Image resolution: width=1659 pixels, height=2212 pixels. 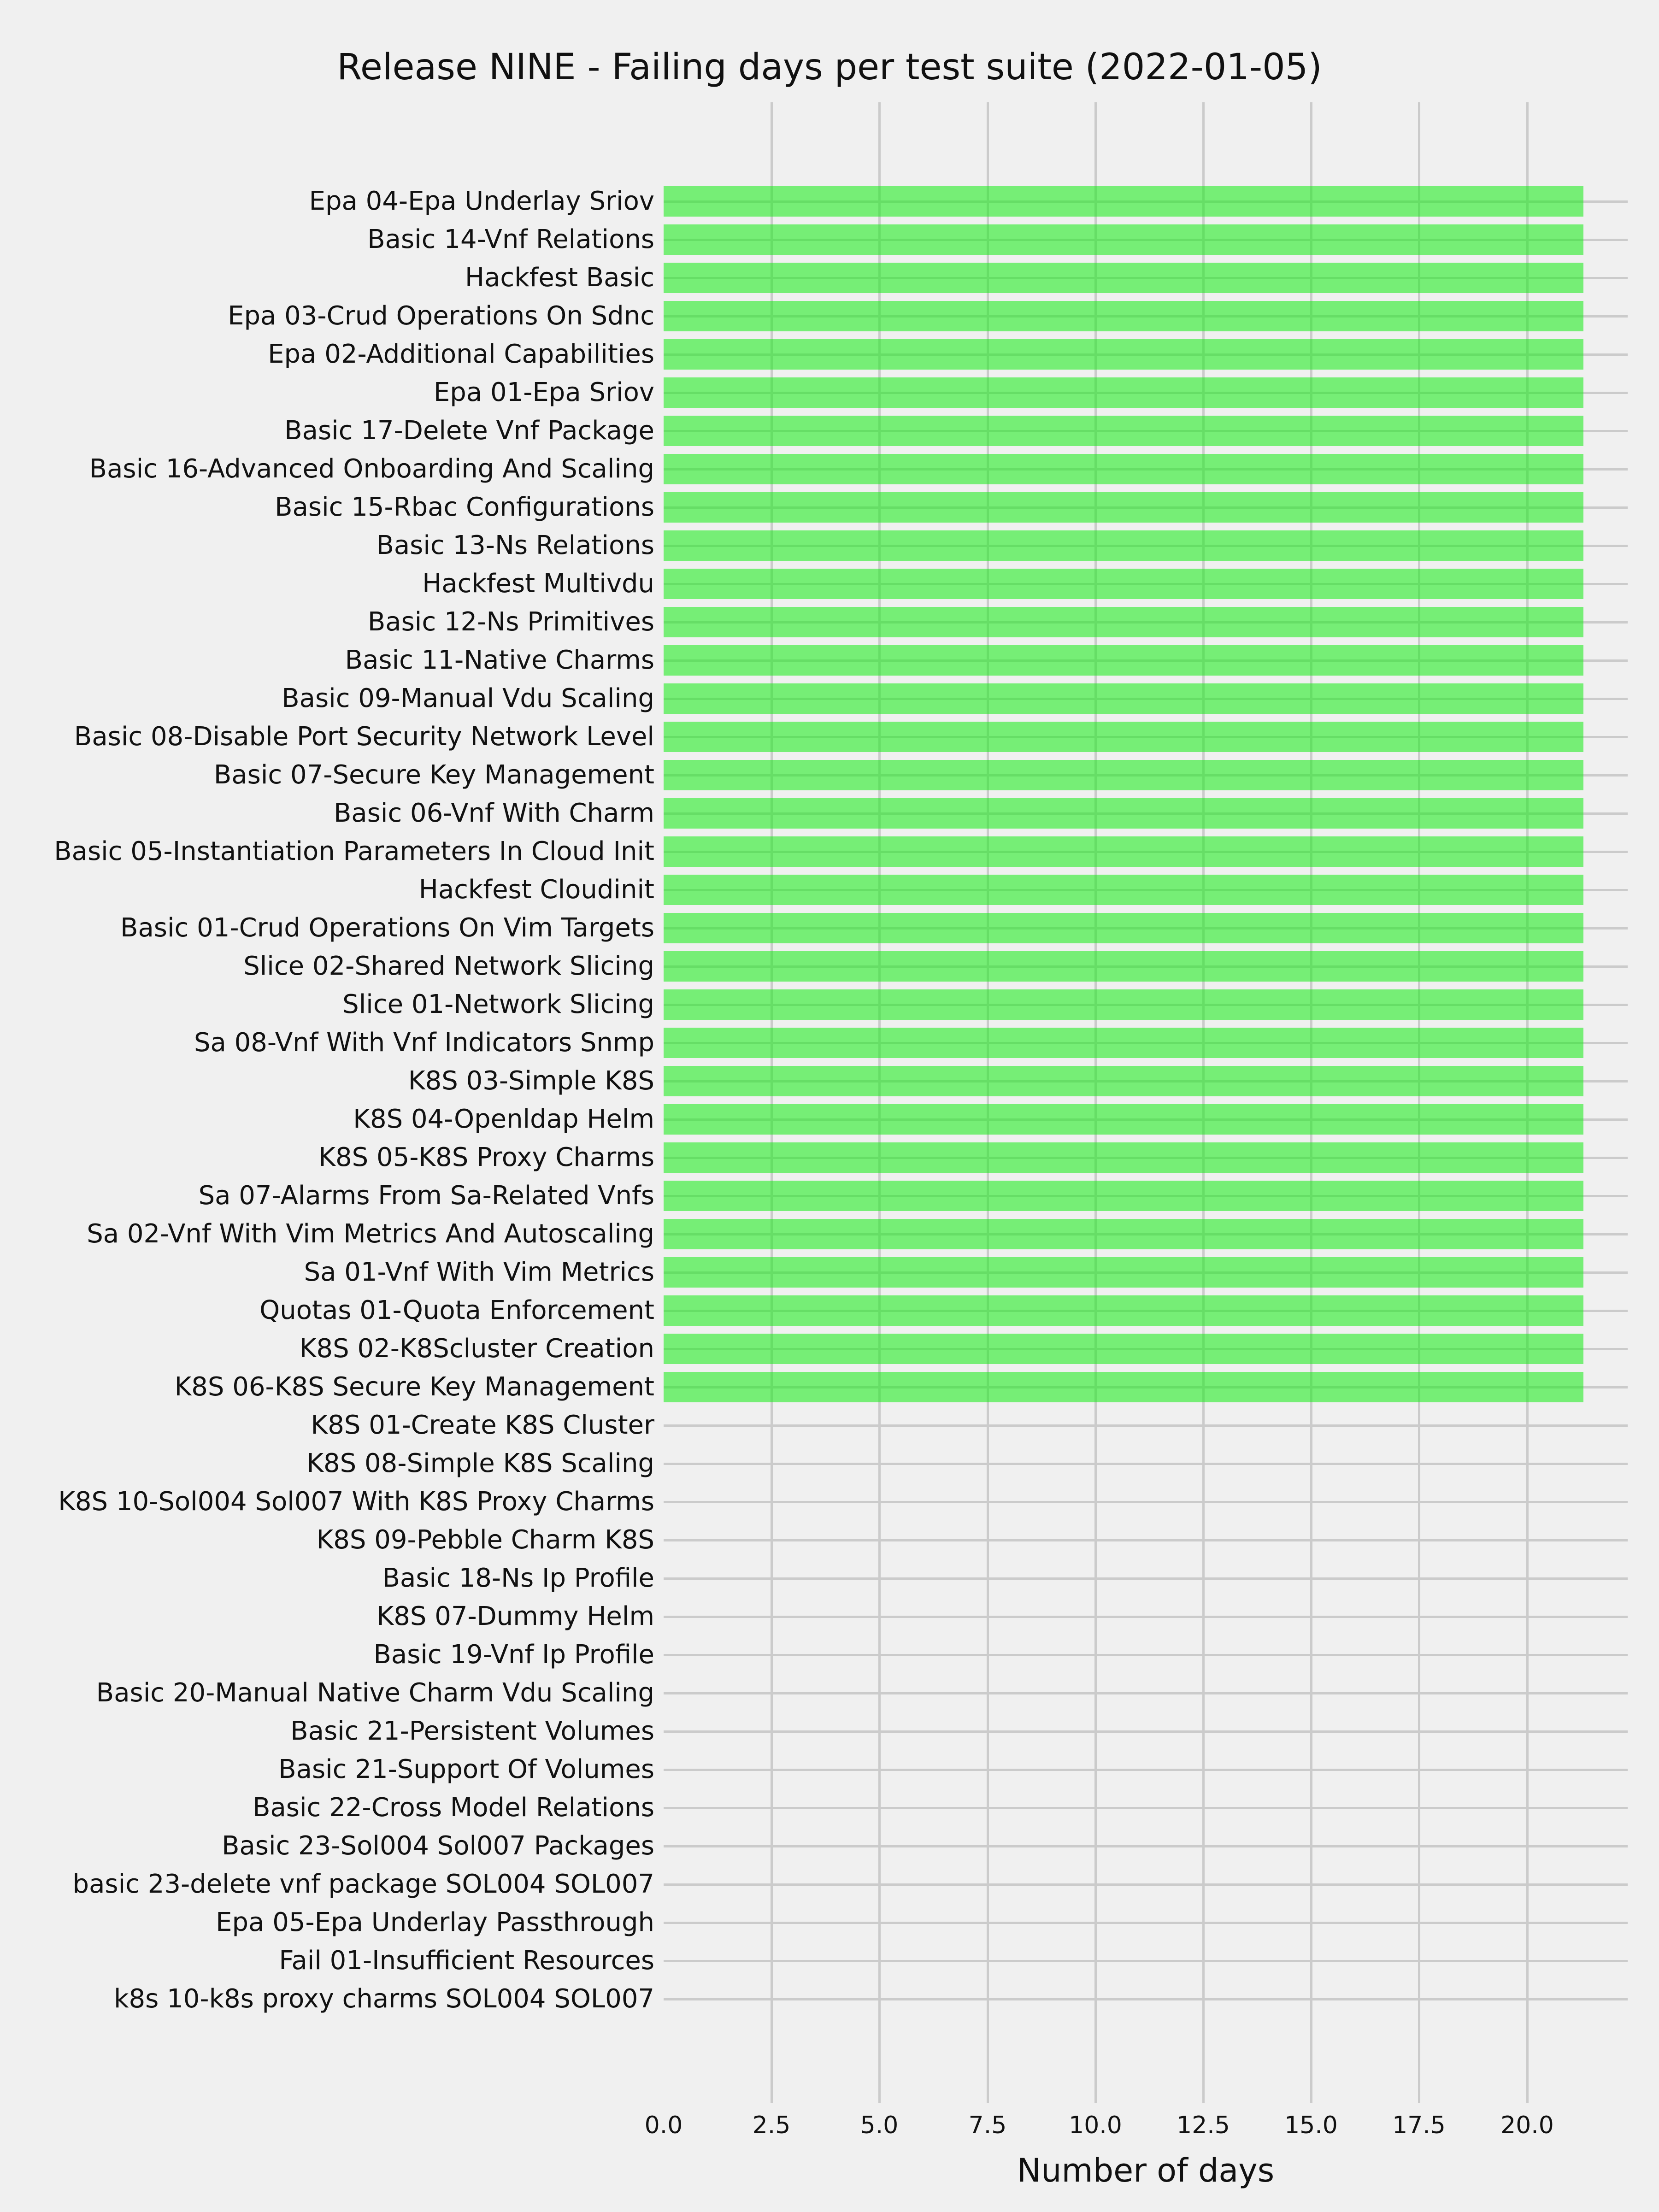 What do you see at coordinates (1419, 2125) in the screenshot?
I see `x-tick-label: 17.5` at bounding box center [1419, 2125].